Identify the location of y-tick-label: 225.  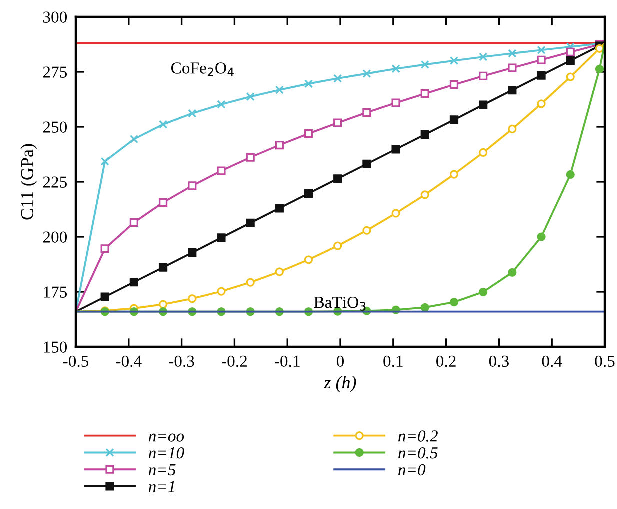
(55, 182).